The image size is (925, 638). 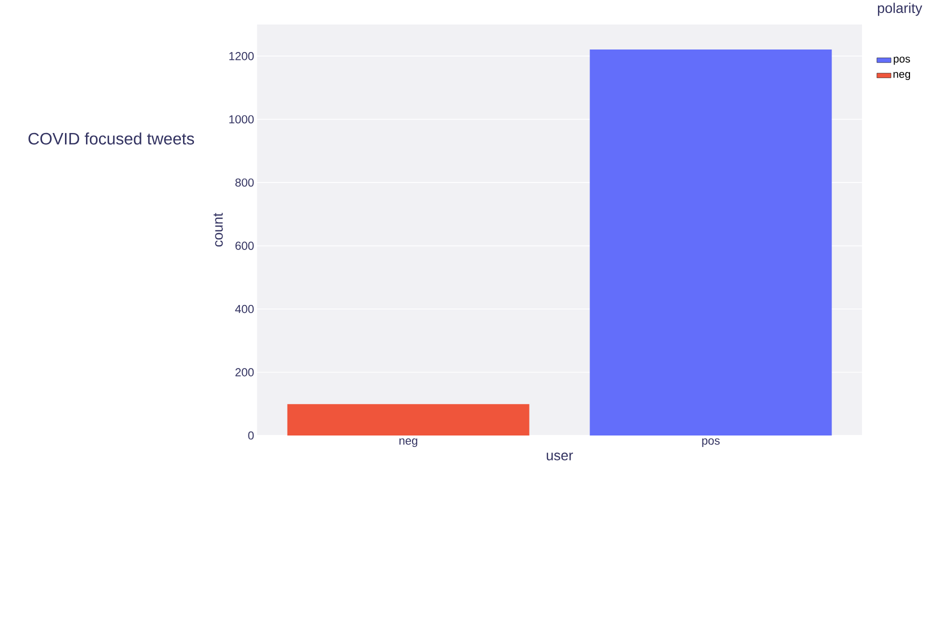 I want to click on text: COVID focused tweets, so click(x=111, y=138).